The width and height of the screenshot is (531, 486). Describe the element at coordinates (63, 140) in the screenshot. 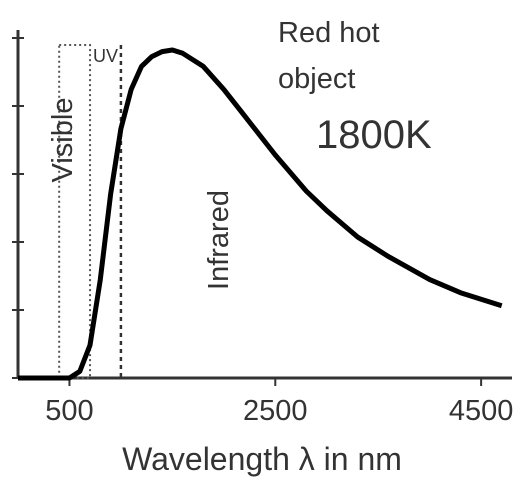

I see `visible-label: Visible` at that location.